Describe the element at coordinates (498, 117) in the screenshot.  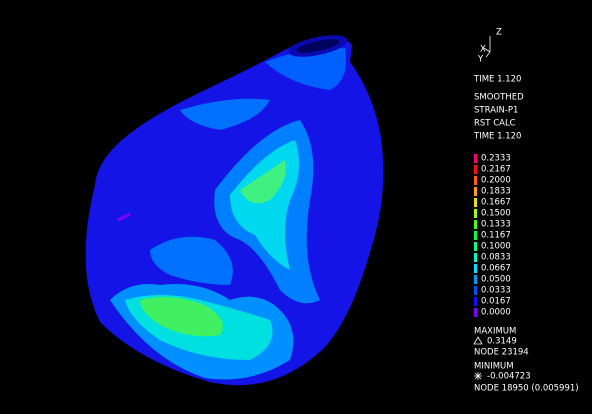
I see `header: SMOOTHED STRAIN-P1 RST CALC TIME 1.120` at that location.